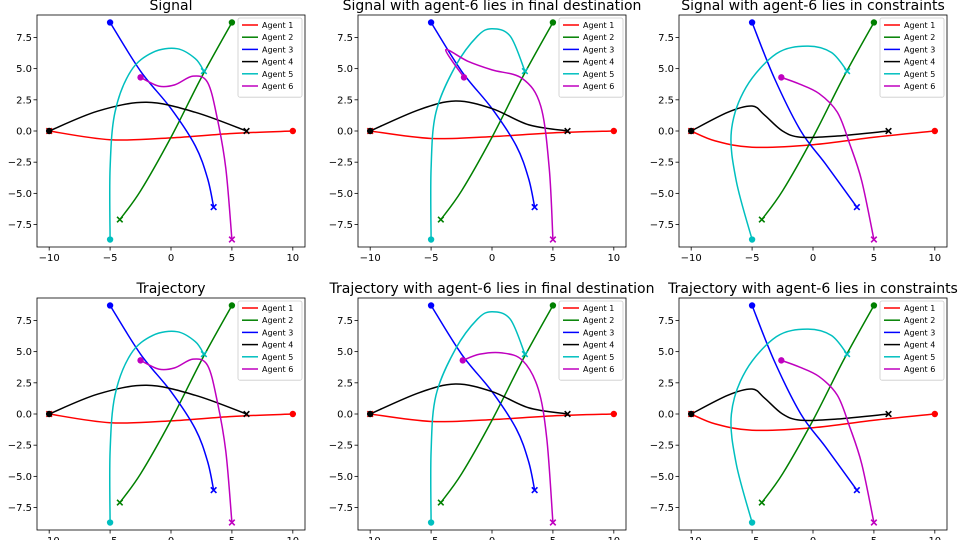  What do you see at coordinates (170, 7) in the screenshot?
I see `chart-title: Signal` at bounding box center [170, 7].